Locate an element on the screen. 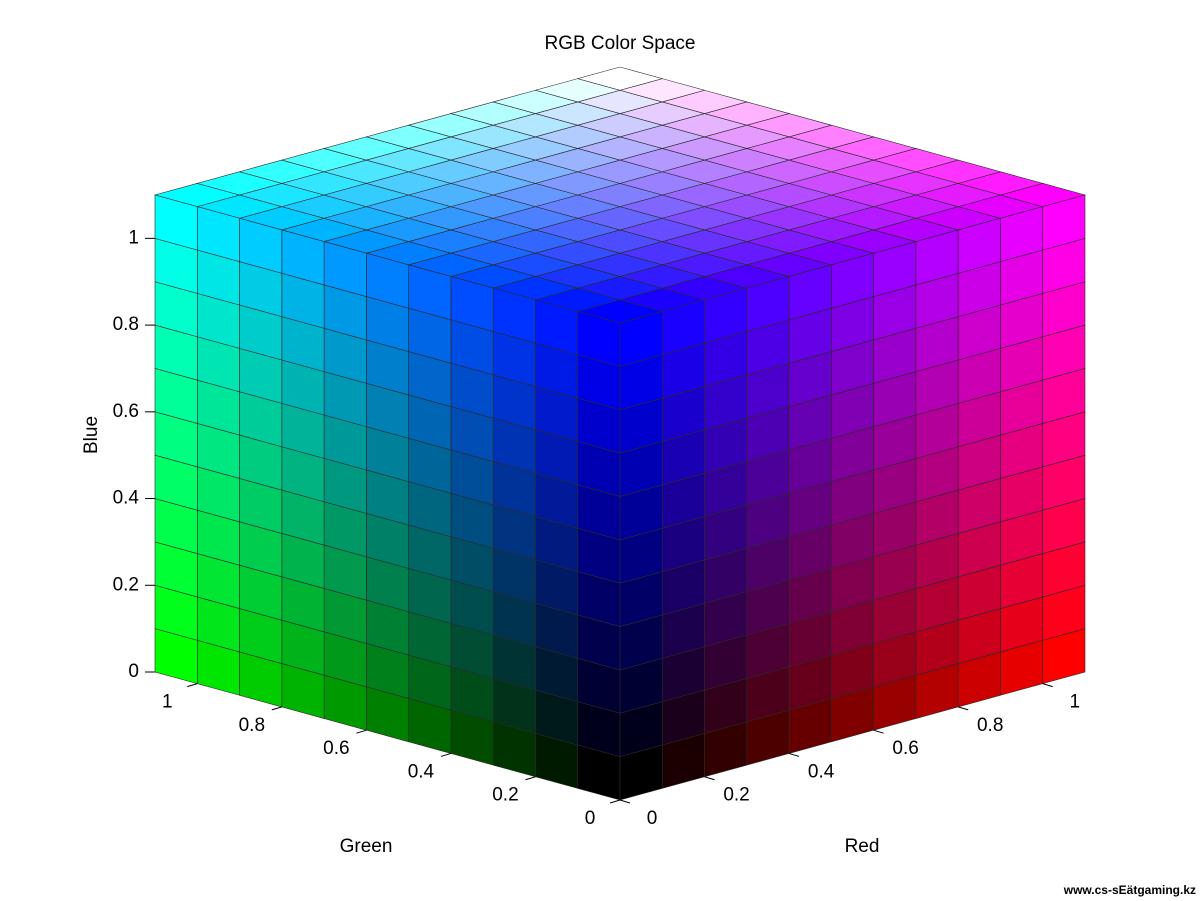 The image size is (1201, 901). y-tick-label: 0.4 is located at coordinates (421, 771).